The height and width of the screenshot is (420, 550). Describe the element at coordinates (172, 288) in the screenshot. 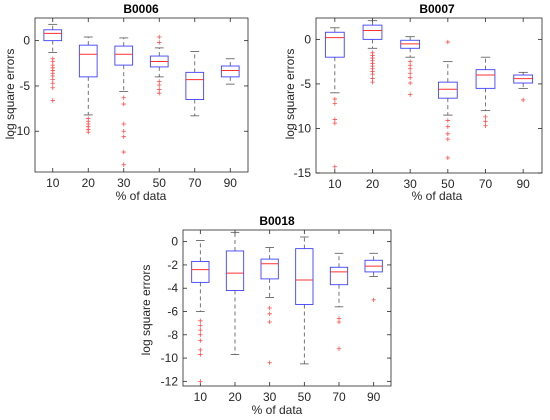

I see `y-tick-label: -4` at that location.